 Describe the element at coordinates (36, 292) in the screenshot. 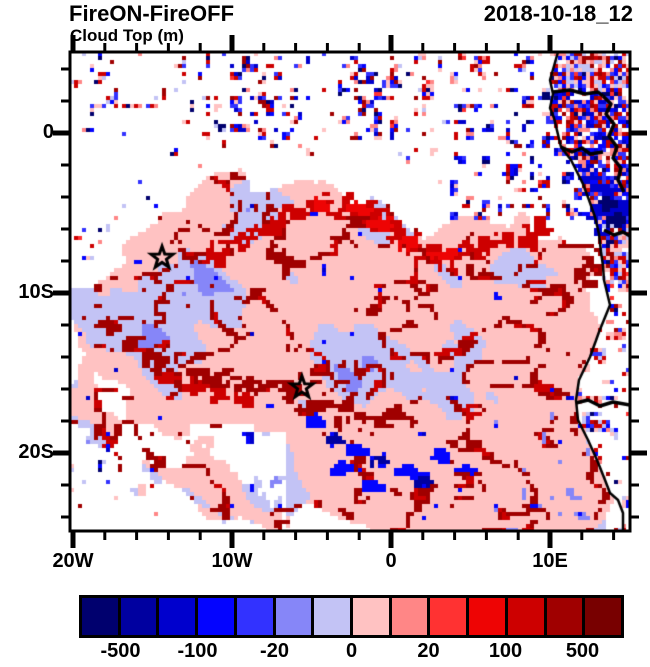

I see `y-tick-label: 10S` at that location.